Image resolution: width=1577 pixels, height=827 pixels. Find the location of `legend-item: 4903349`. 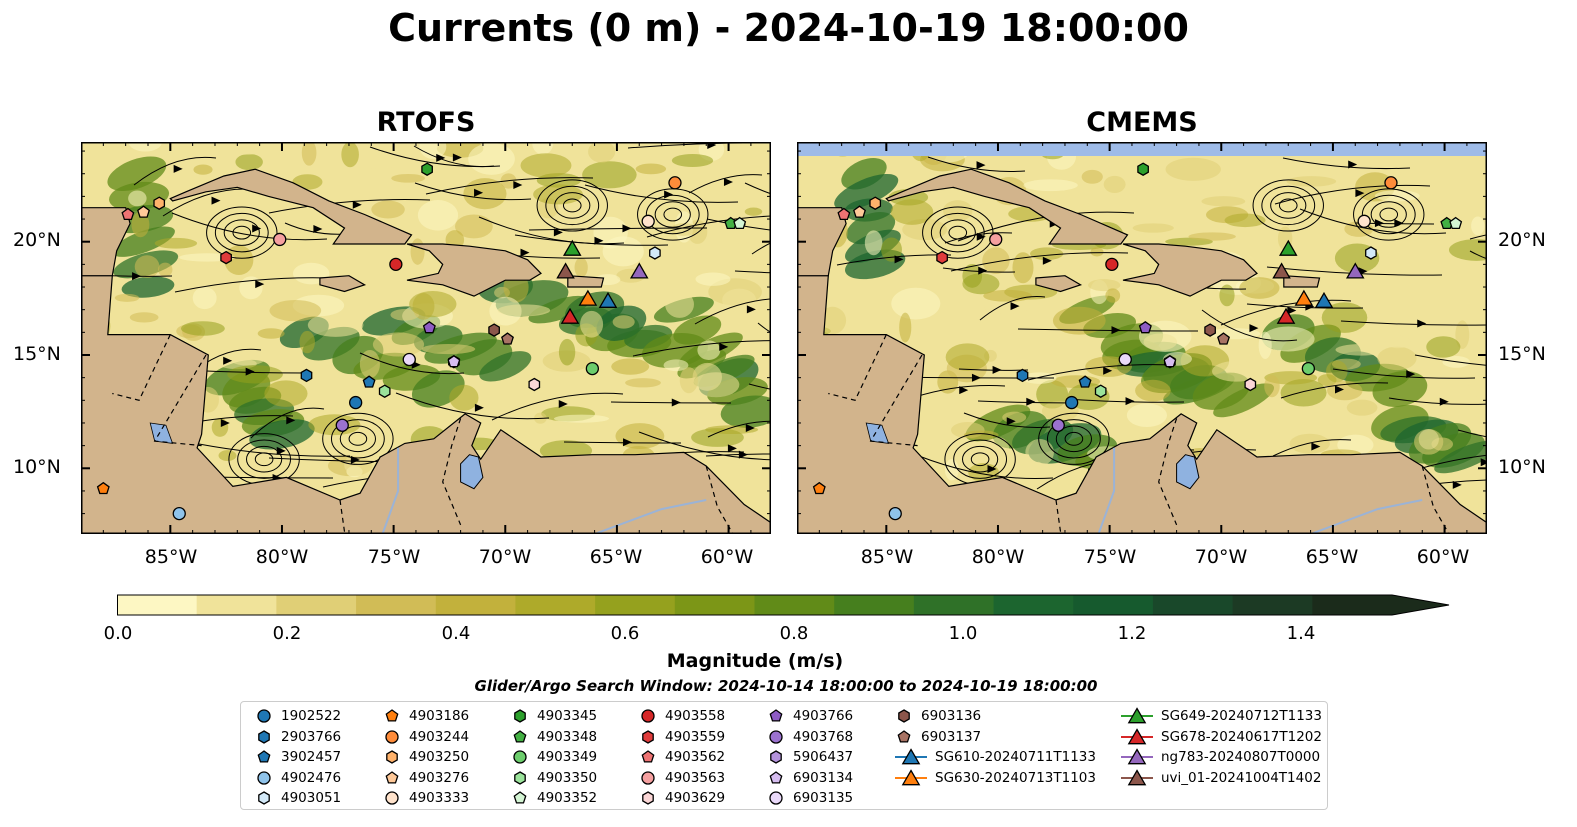

legend-item: 4903349 is located at coordinates (554, 757).